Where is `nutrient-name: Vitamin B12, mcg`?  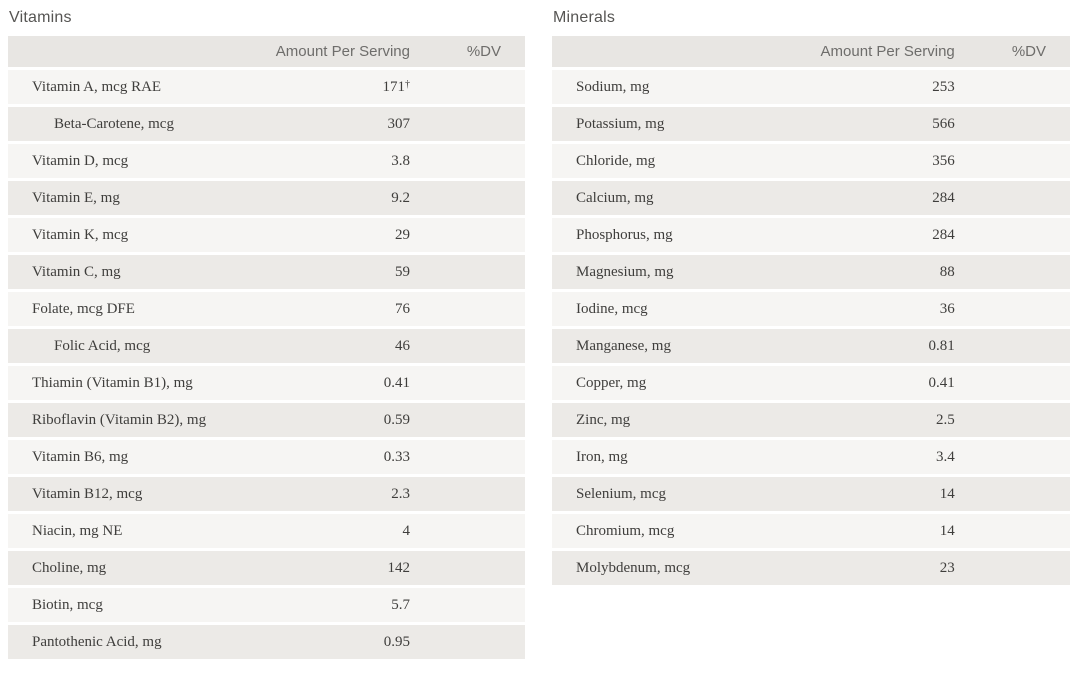 nutrient-name: Vitamin B12, mcg is located at coordinates (87, 493).